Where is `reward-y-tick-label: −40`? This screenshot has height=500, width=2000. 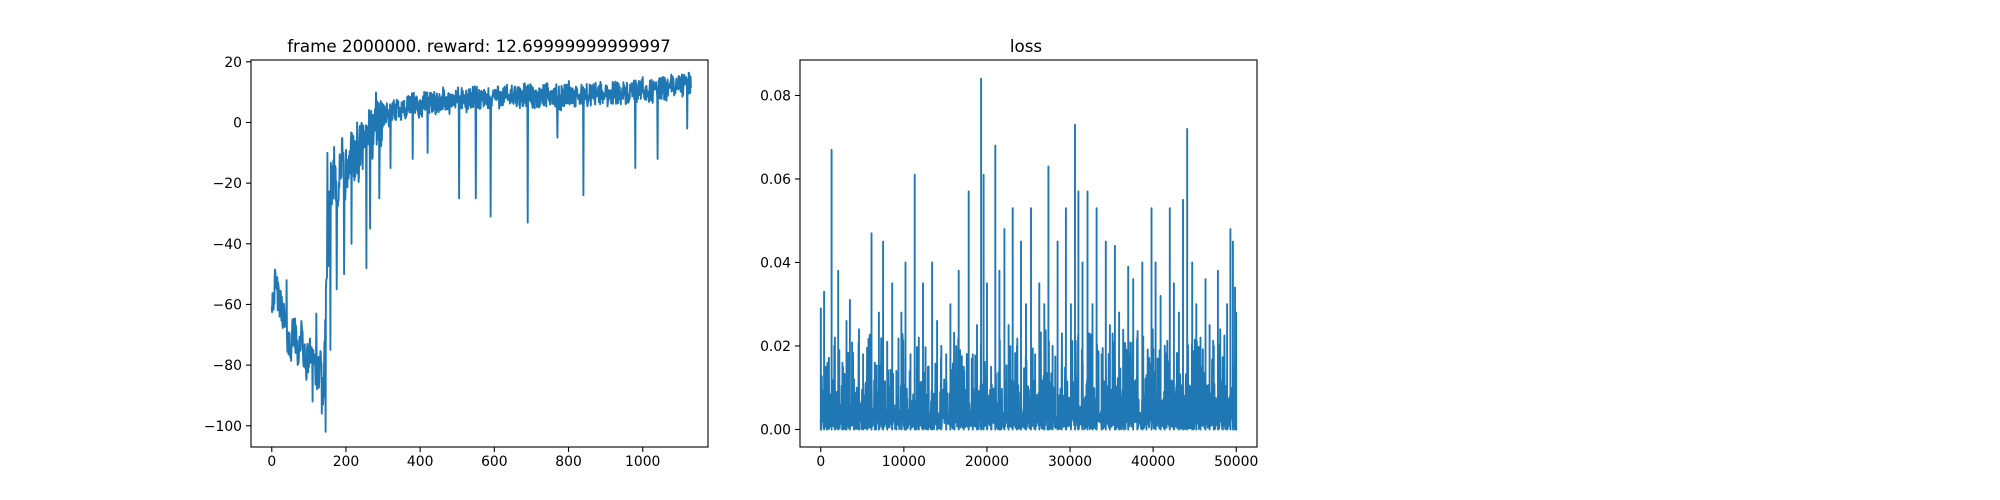
reward-y-tick-label: −40 is located at coordinates (227, 245).